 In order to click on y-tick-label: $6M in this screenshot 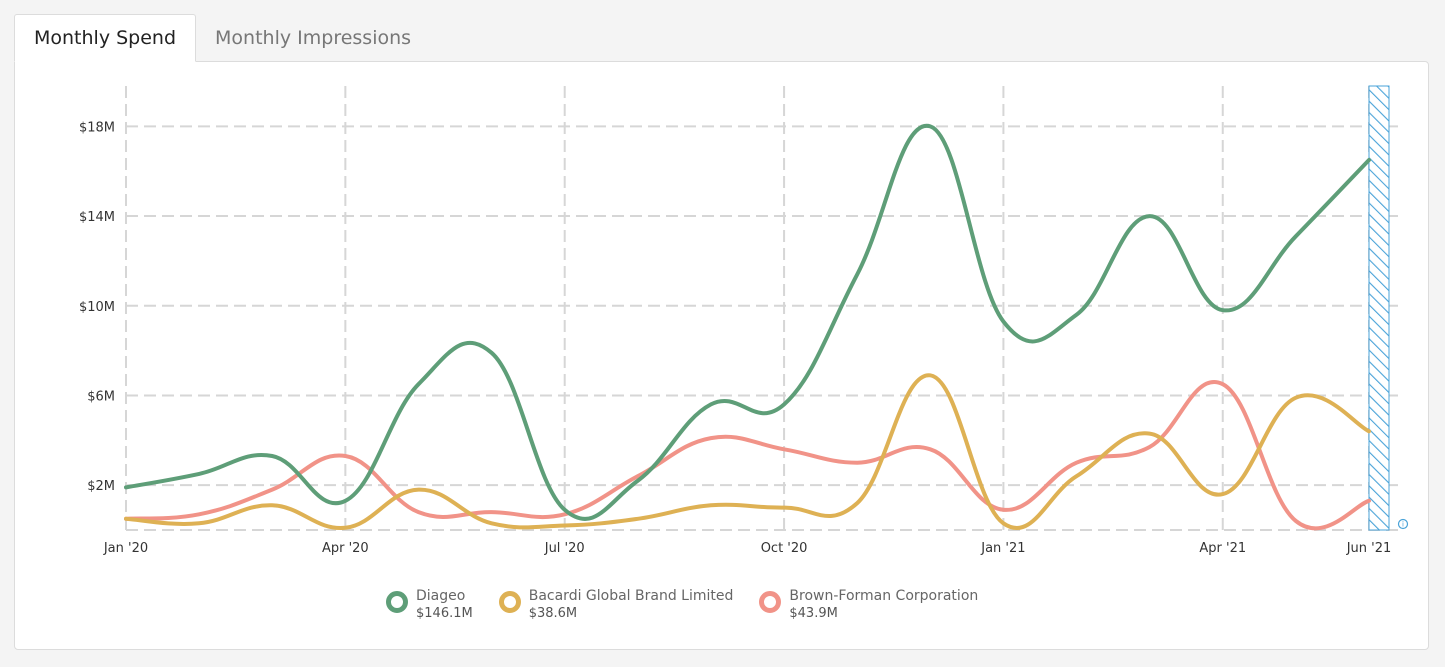, I will do `click(101, 396)`.